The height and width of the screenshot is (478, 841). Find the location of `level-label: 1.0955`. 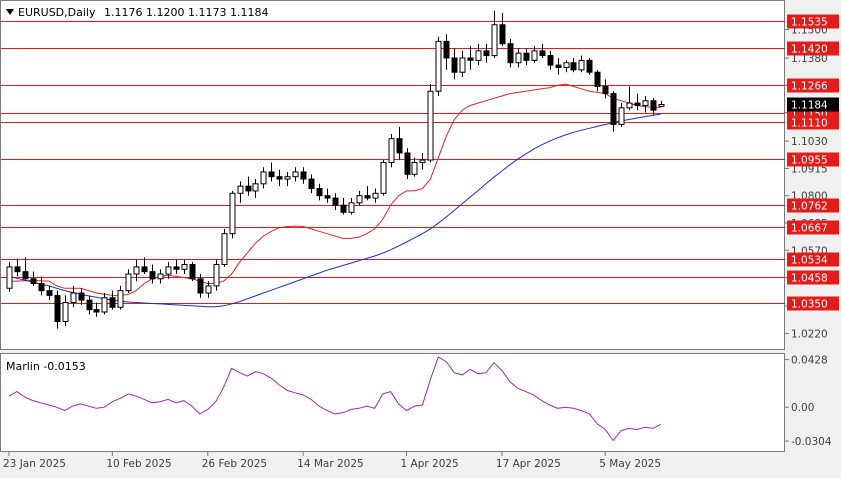

level-label: 1.0955 is located at coordinates (809, 161).